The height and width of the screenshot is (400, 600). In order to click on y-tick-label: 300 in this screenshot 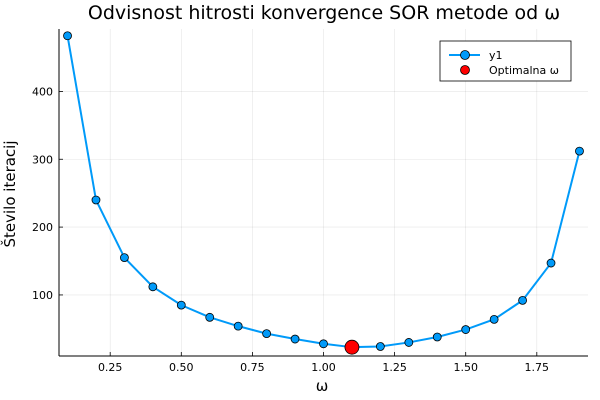, I will do `click(42, 159)`.